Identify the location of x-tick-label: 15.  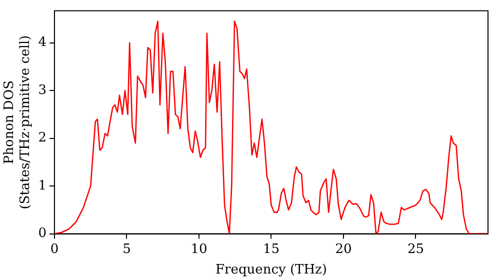
(271, 249).